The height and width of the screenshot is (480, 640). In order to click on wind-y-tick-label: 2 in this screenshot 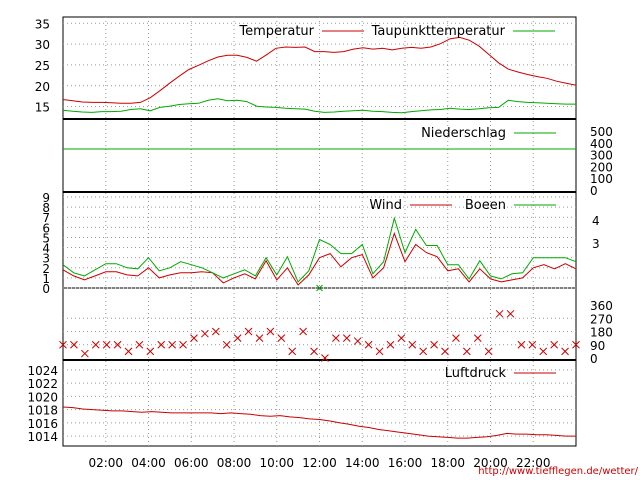, I will do `click(46, 269)`.